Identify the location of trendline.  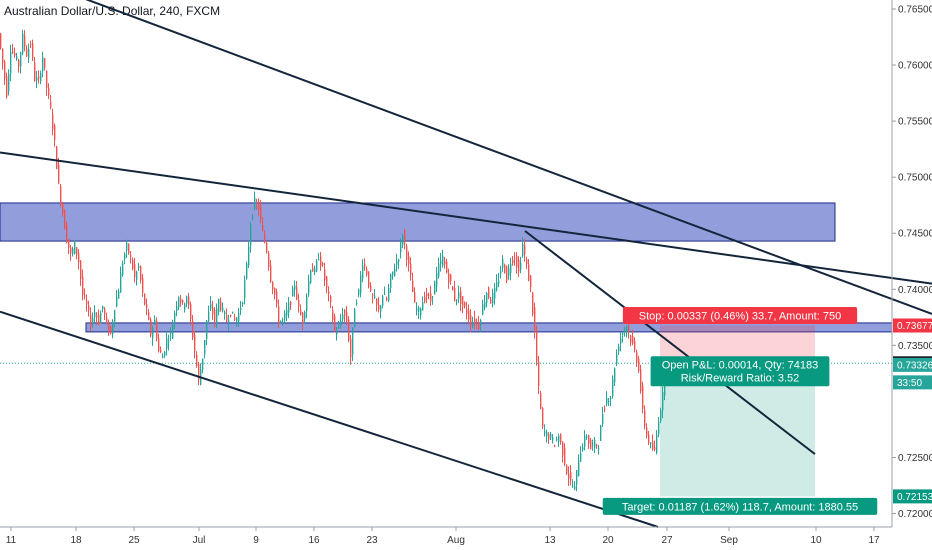
(670, 342).